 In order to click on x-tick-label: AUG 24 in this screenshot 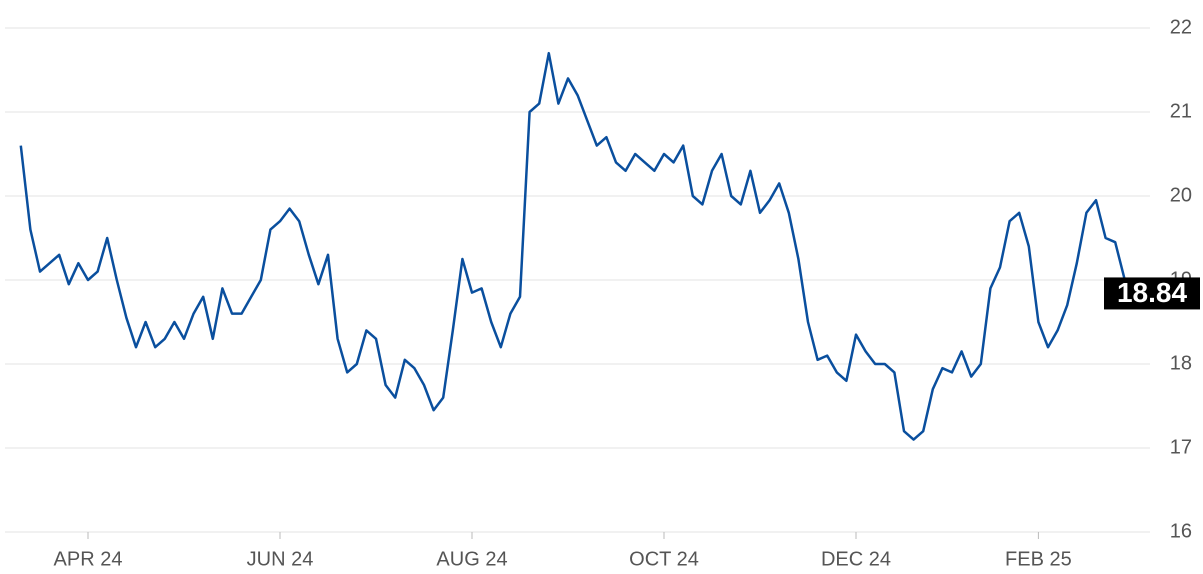, I will do `click(471, 559)`.